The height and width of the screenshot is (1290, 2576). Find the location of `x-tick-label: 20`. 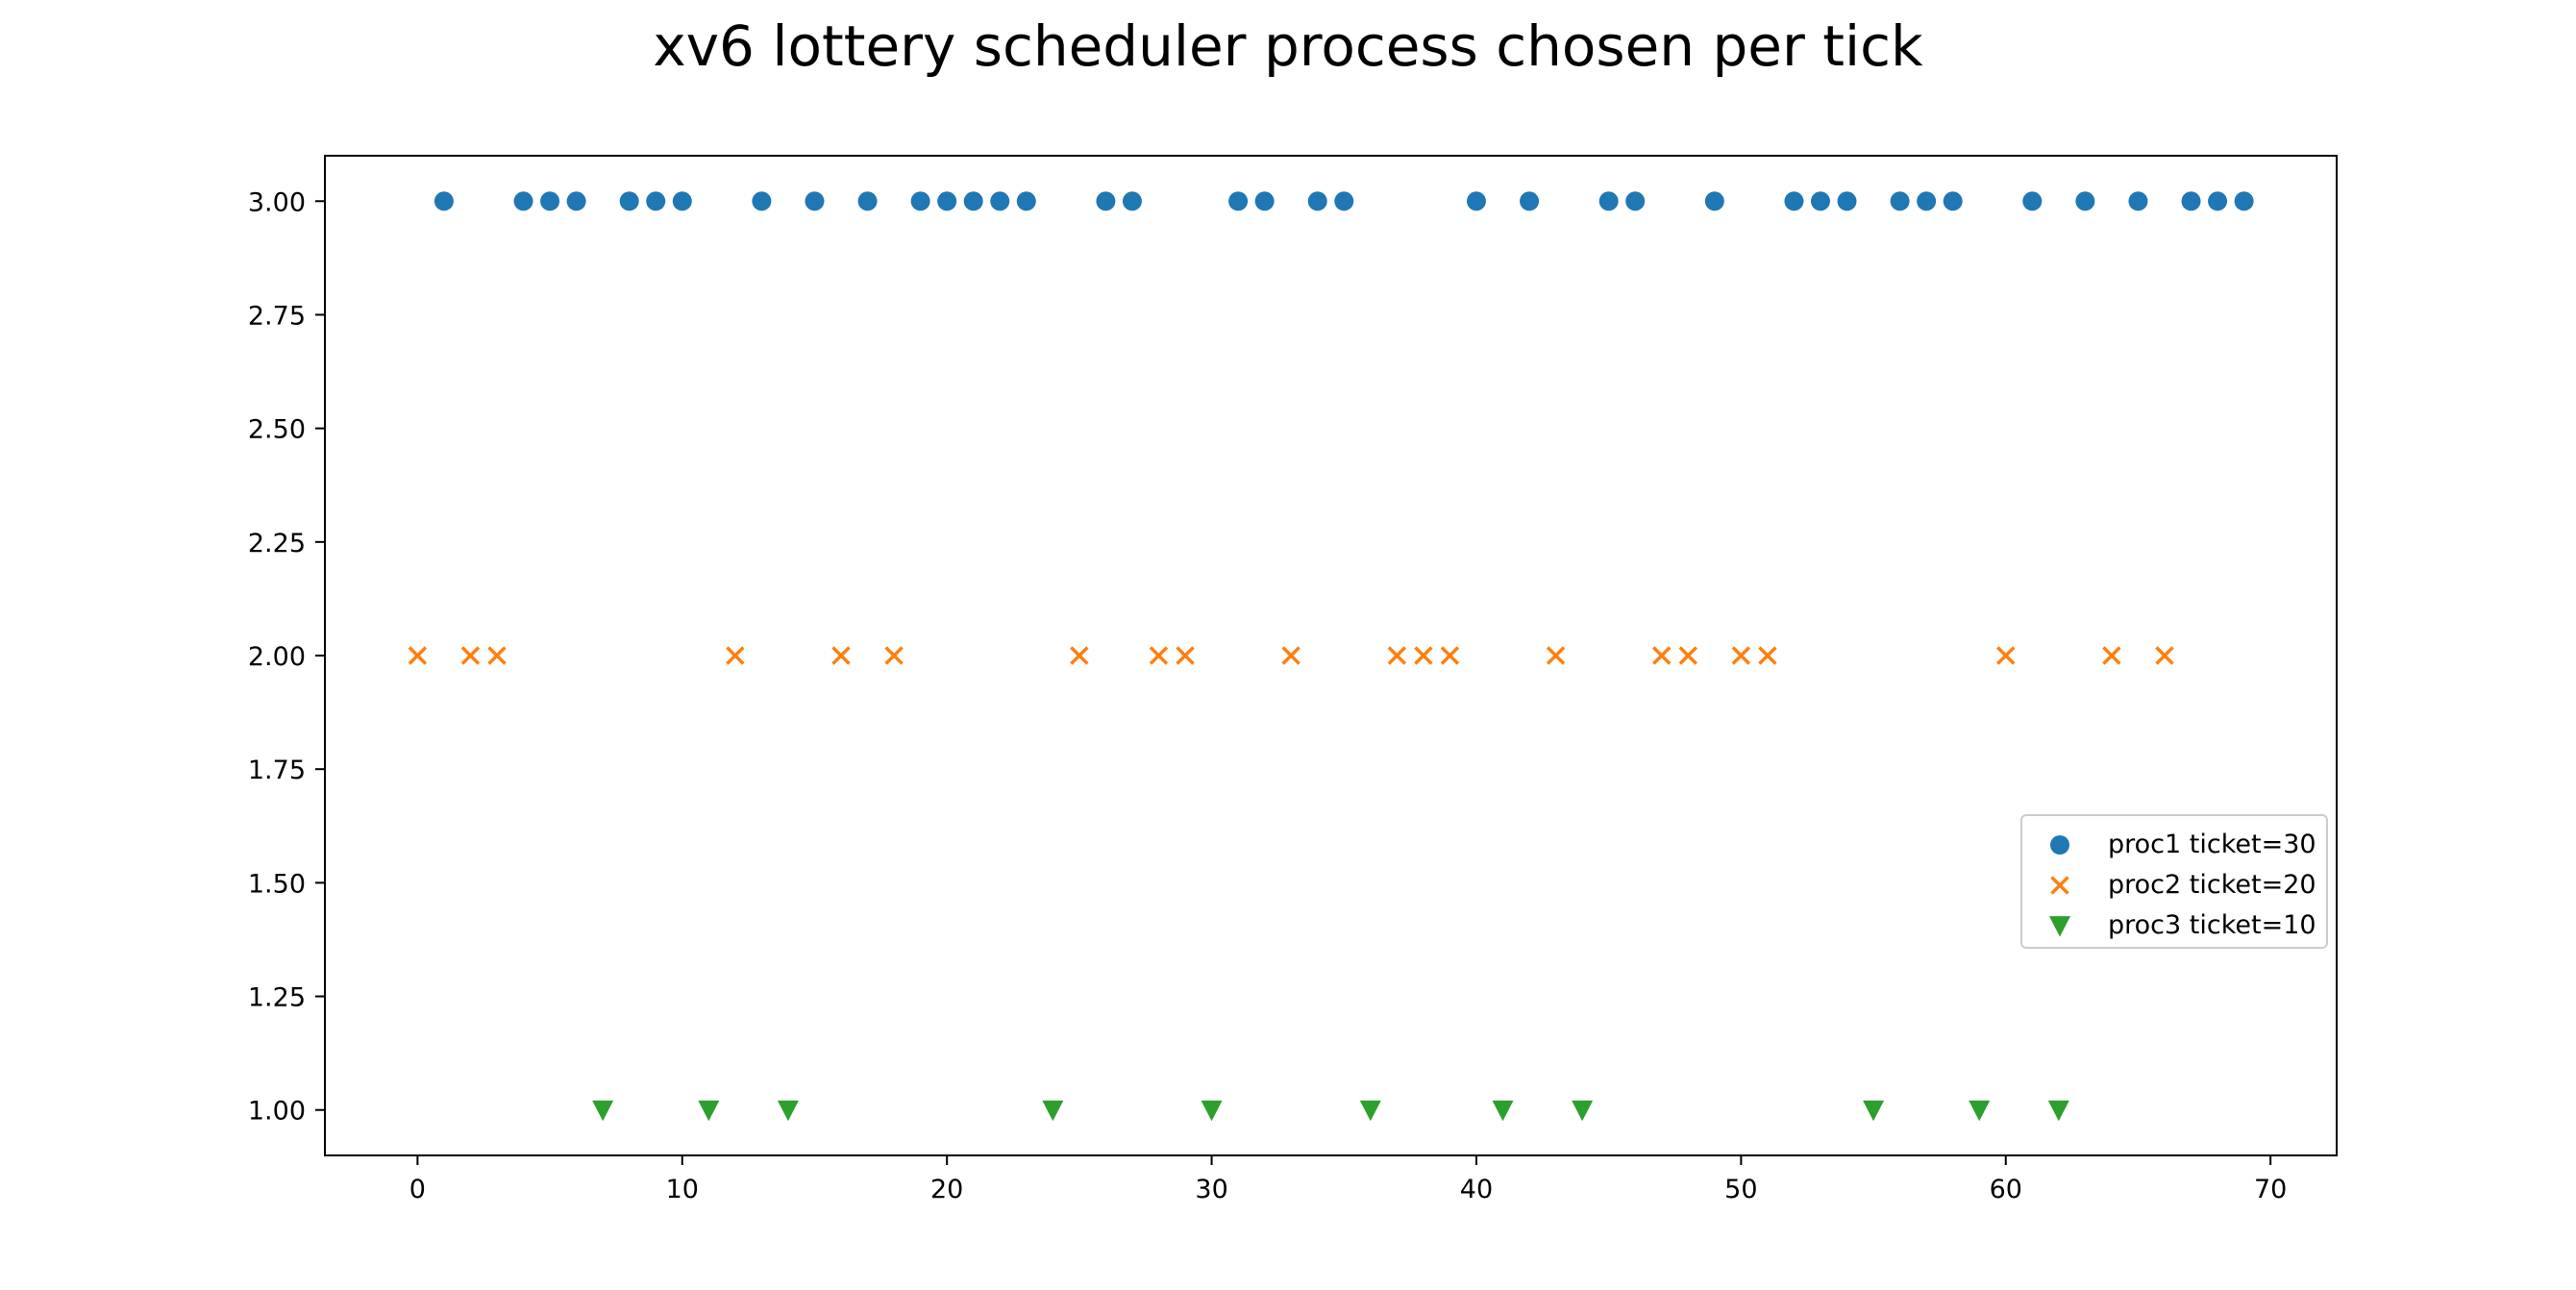

x-tick-label: 20 is located at coordinates (947, 1189).